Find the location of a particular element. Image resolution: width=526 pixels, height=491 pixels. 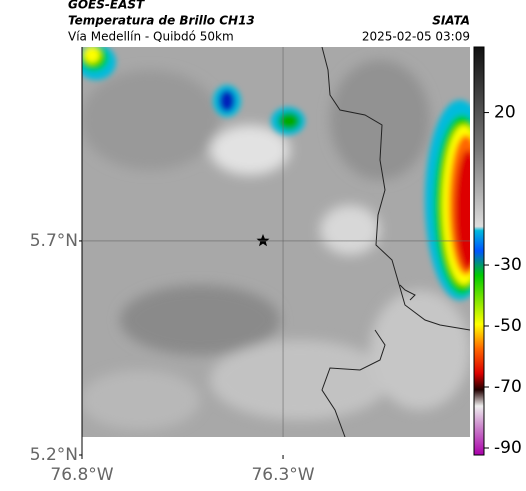

colorbar-tick-label: -50 is located at coordinates (508, 326).